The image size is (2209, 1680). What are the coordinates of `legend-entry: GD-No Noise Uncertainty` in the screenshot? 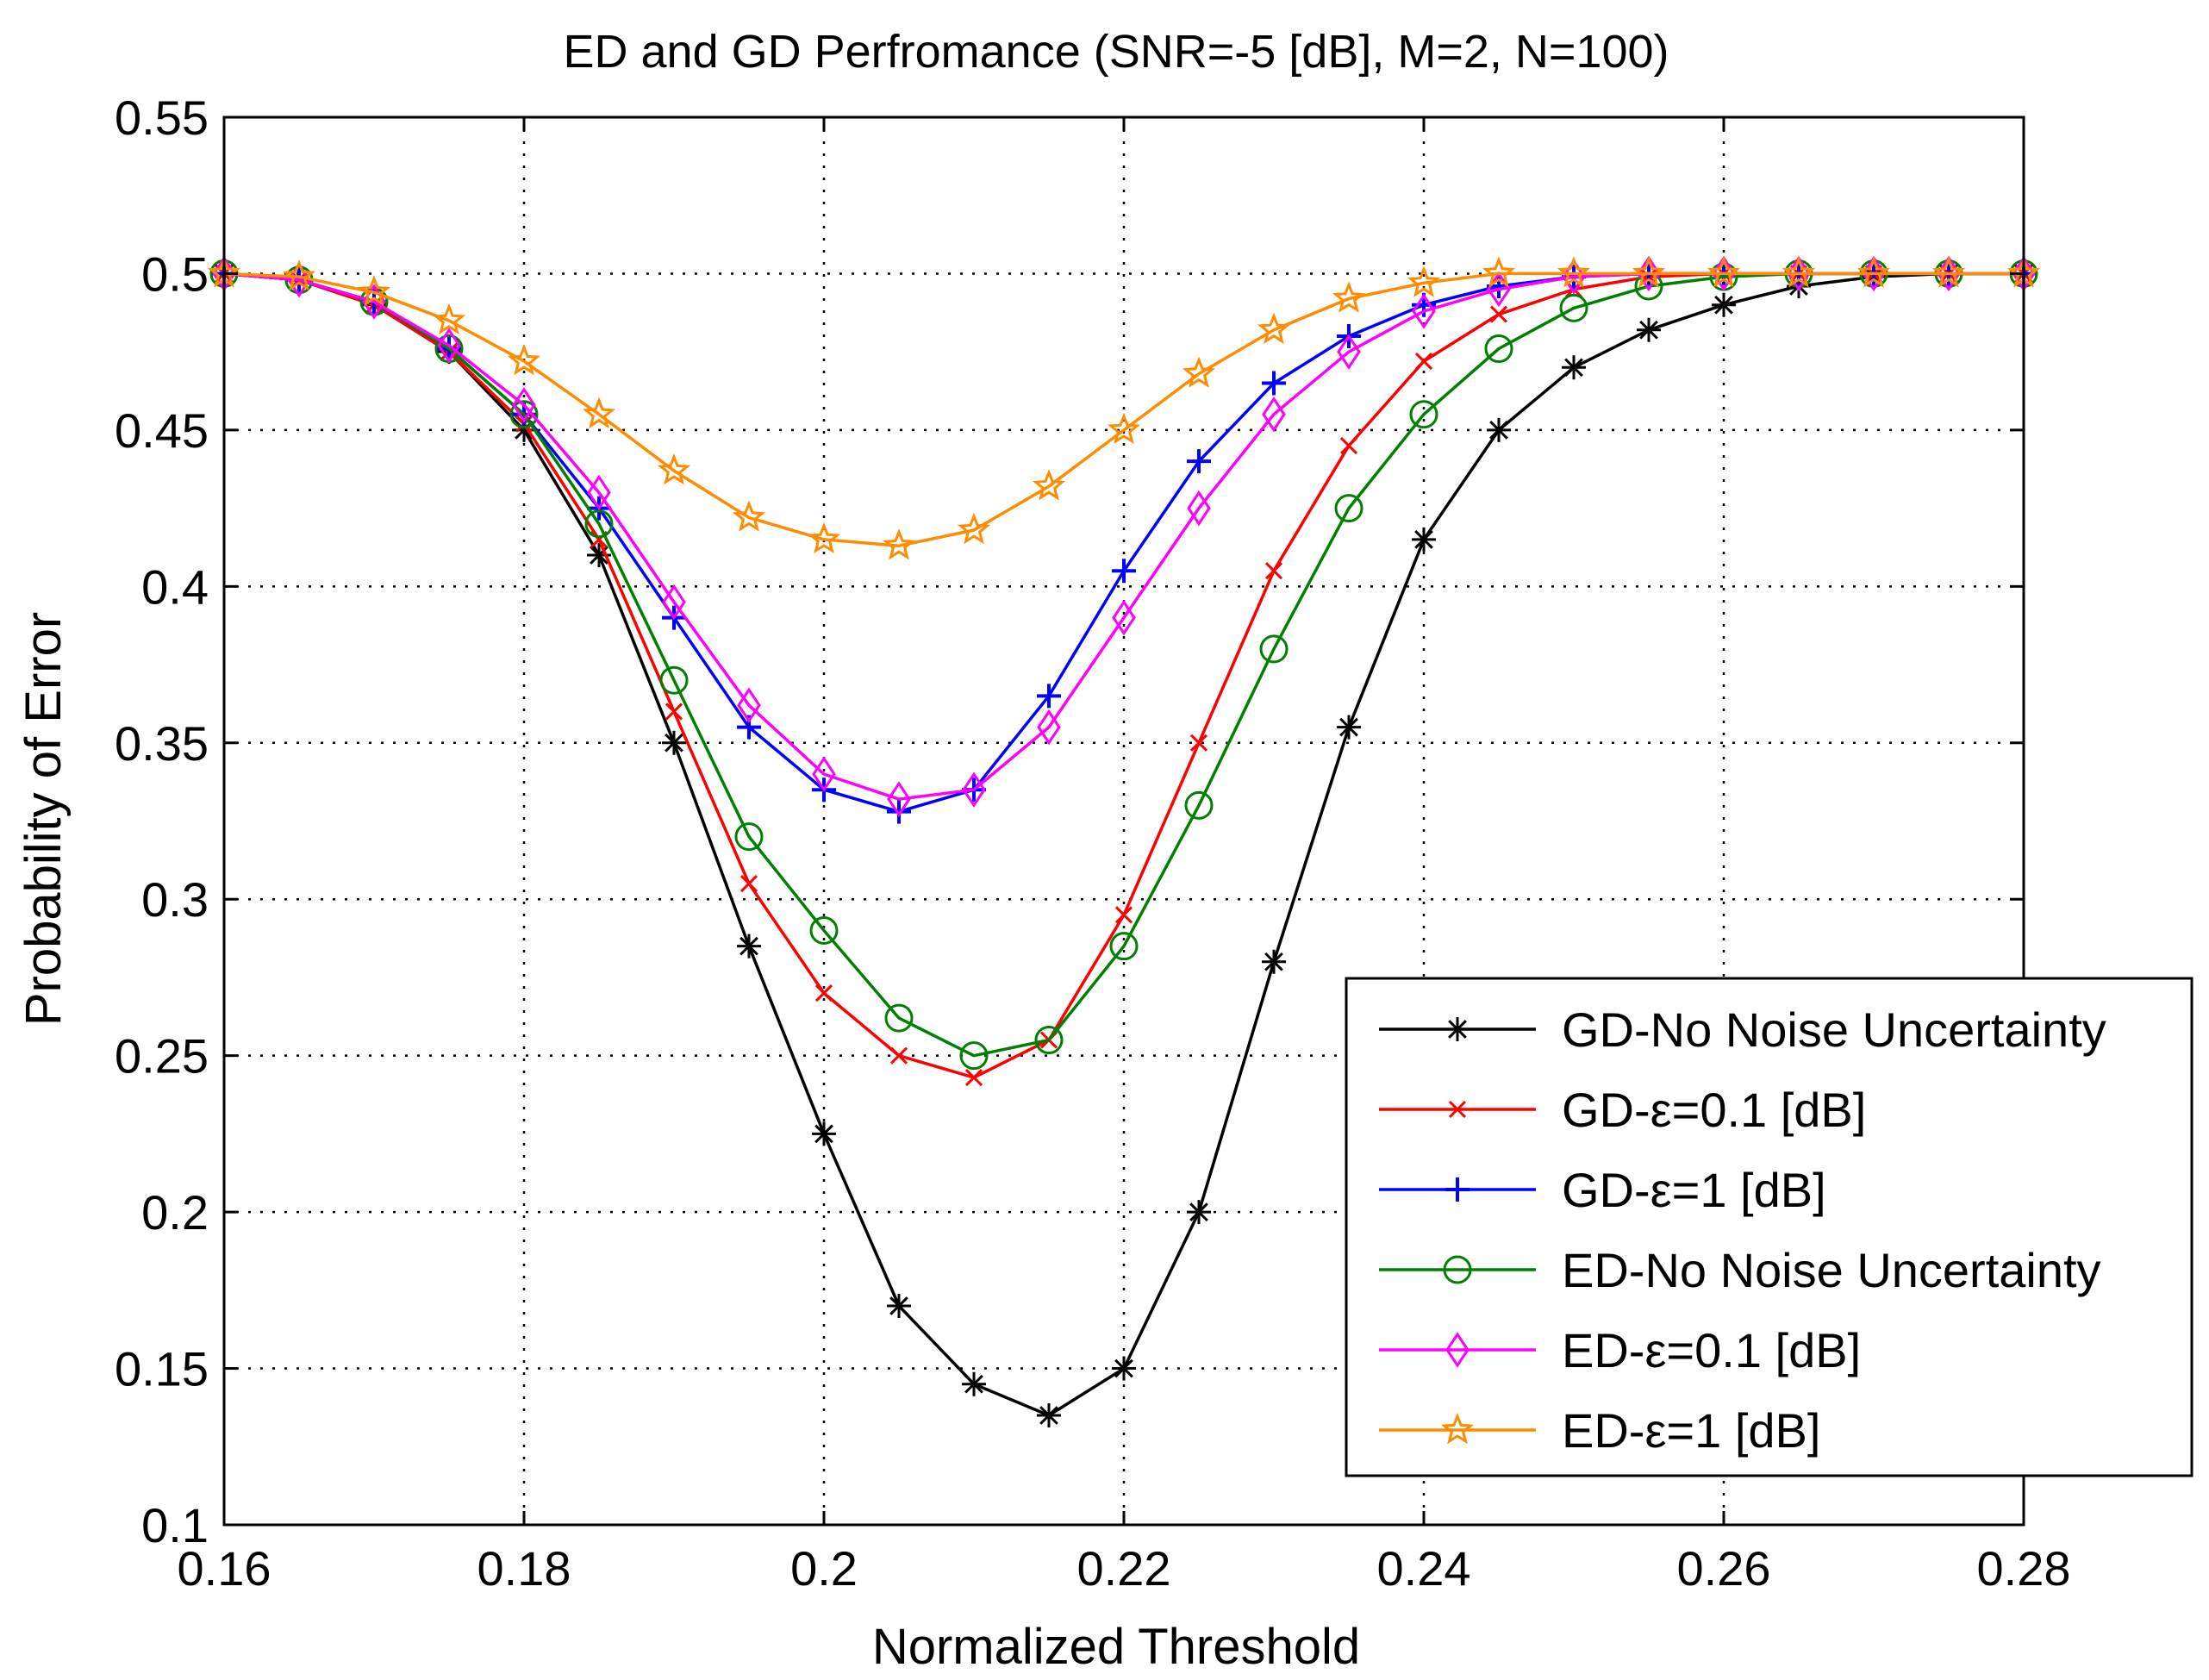 It's located at (1742, 1029).